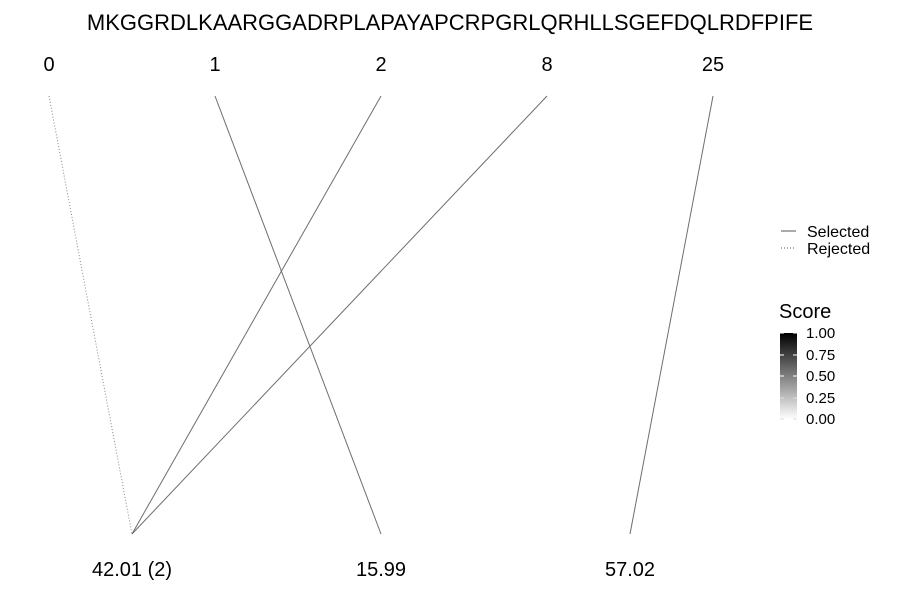 Image resolution: width=900 pixels, height=600 pixels. I want to click on colorbar-tick-label: 0.75, so click(820, 355).